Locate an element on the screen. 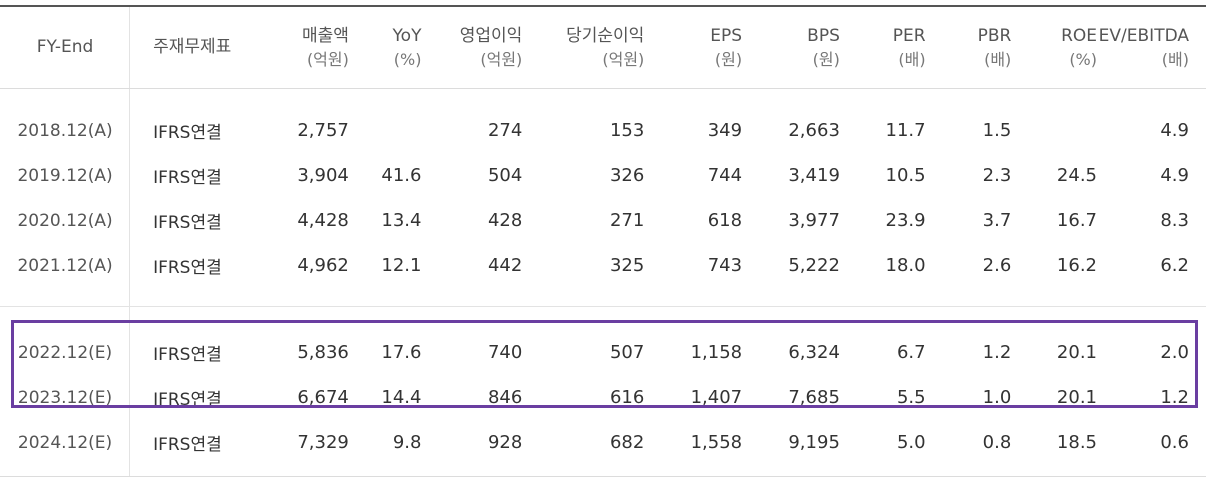 The image size is (1206, 480). cell-net-income: 616 is located at coordinates (627, 397).